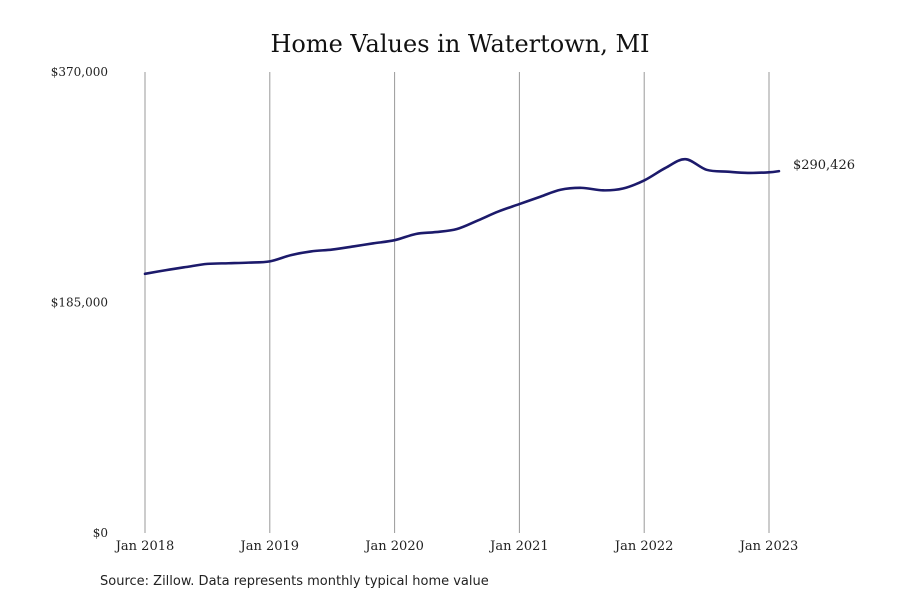 The height and width of the screenshot is (600, 900). What do you see at coordinates (643, 546) in the screenshot?
I see `x-tick-label: Jan 2022` at bounding box center [643, 546].